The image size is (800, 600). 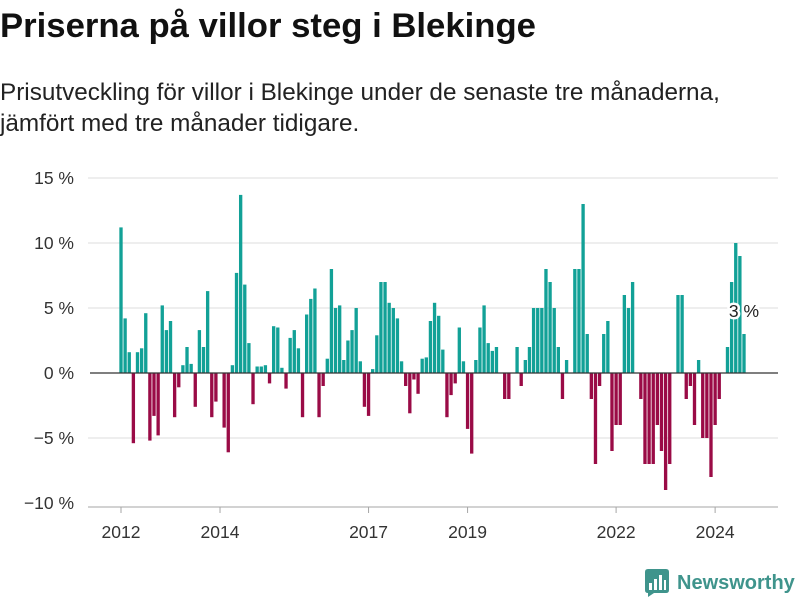 I want to click on last-value-label: 3 %, so click(x=744, y=311).